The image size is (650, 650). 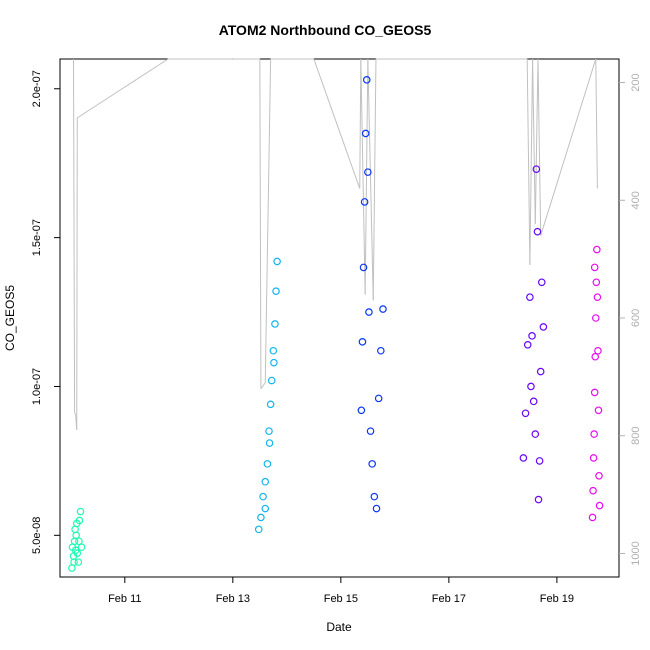 I want to click on y2-tick-label: 400, so click(x=636, y=200).